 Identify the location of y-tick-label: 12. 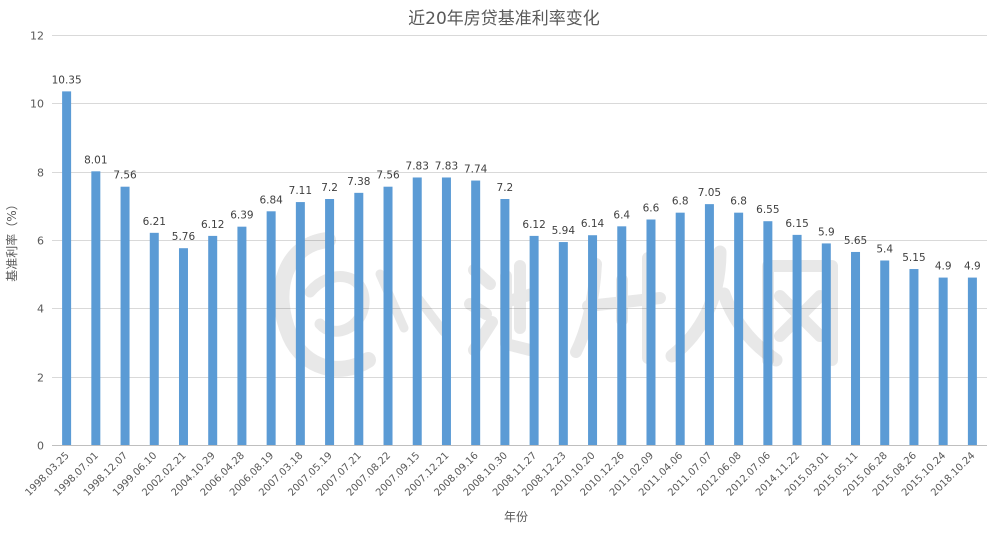
(37, 36).